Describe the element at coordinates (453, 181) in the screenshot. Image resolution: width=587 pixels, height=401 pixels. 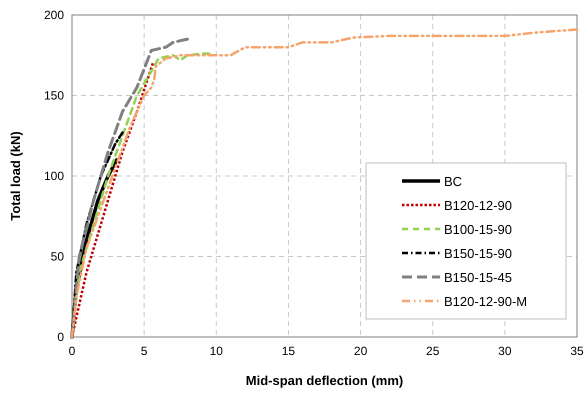
I see `legend-label: BC` at that location.